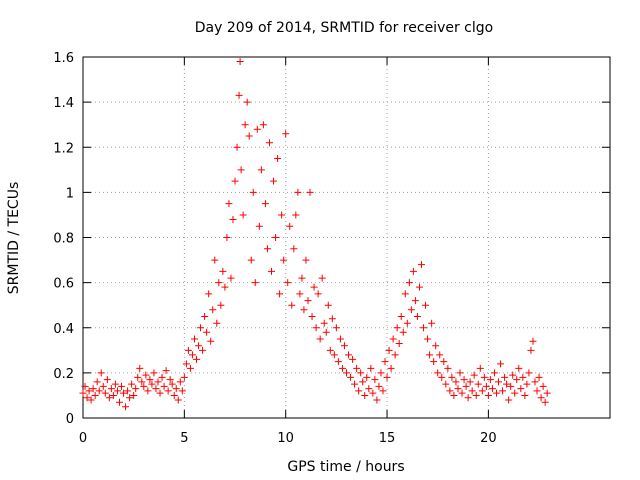  What do you see at coordinates (14, 238) in the screenshot?
I see `y-axis-label: SRMTID / TECUs` at bounding box center [14, 238].